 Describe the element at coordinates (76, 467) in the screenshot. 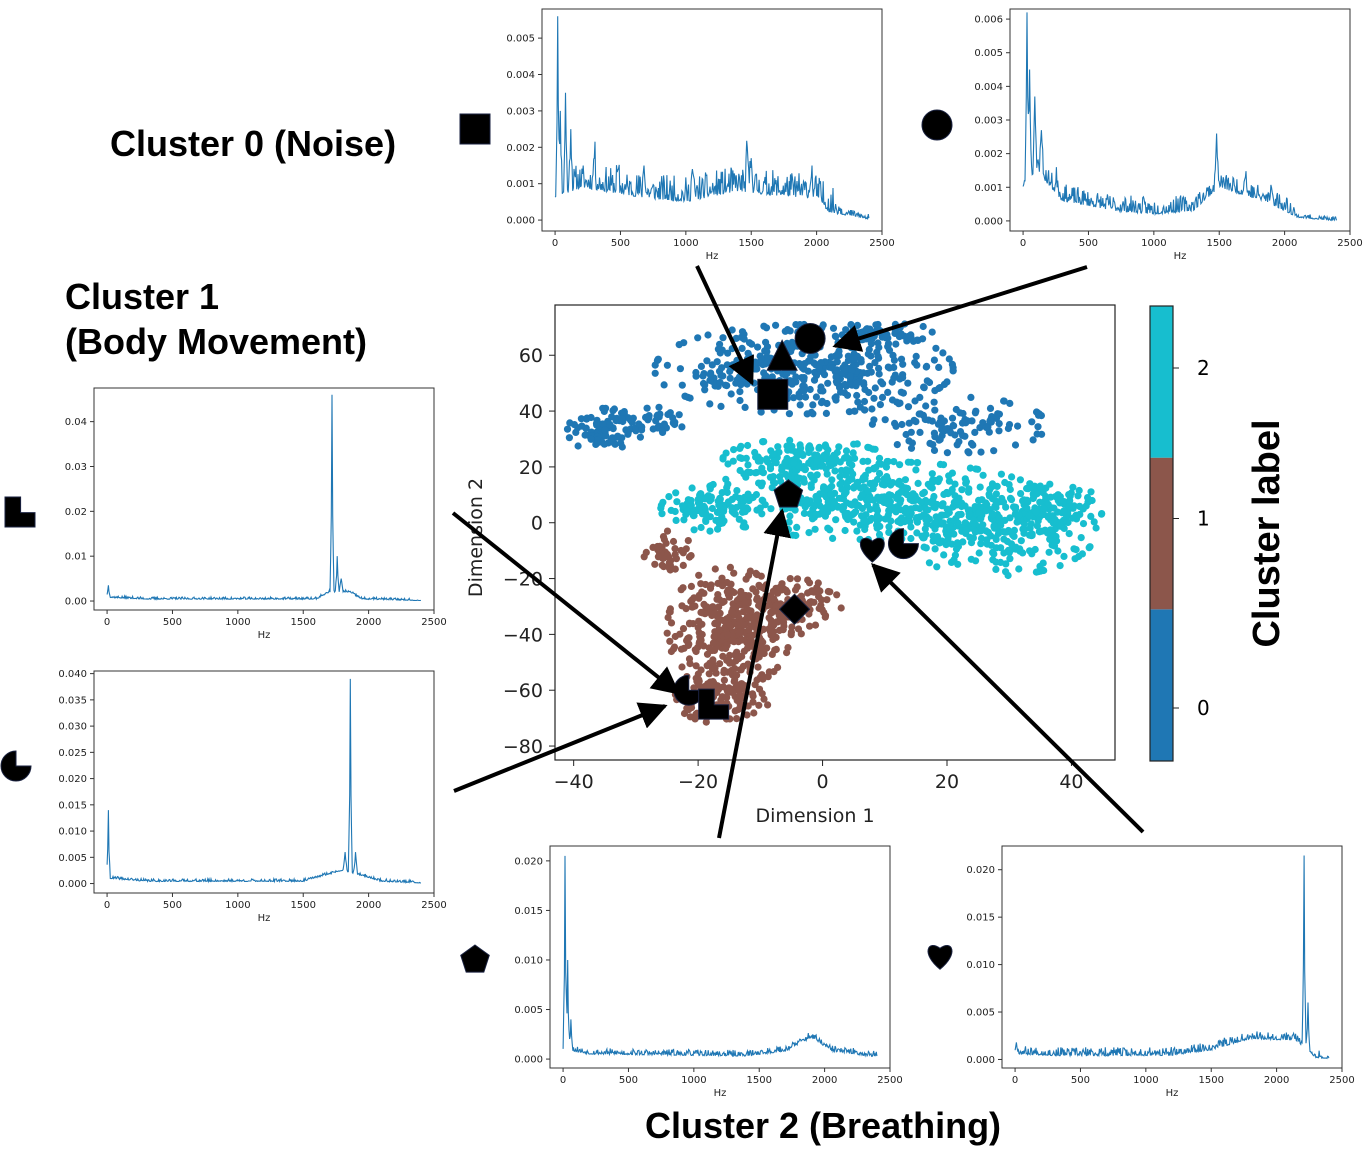

I see `spec-lblock-ytick-label: 0.03` at that location.